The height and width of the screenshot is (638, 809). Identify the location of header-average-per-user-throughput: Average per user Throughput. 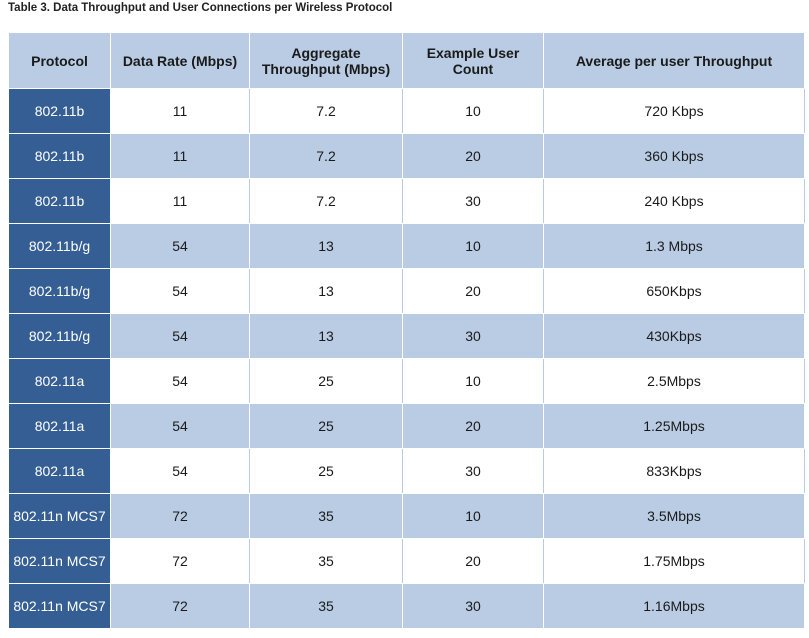
(674, 60).